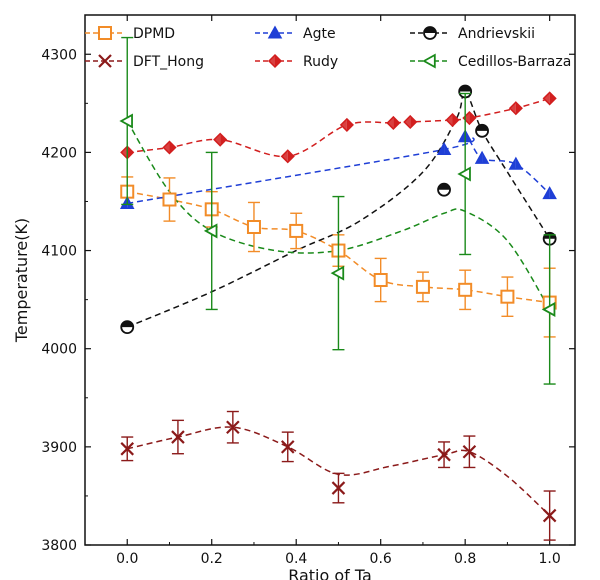  I want to click on fit-curve-agte, so click(339, 170).